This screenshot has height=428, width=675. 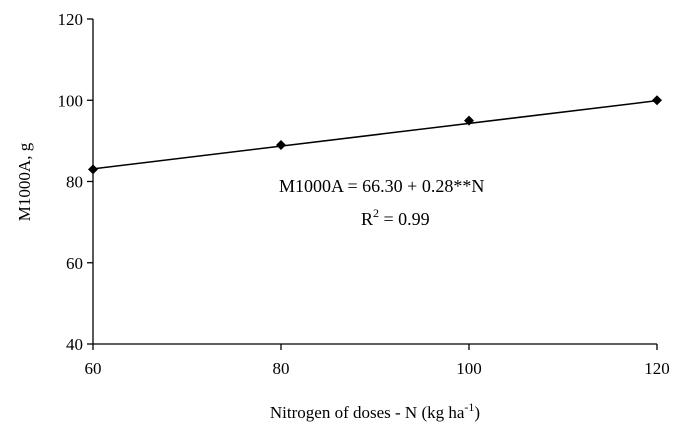 I want to click on r-squared-prefix: R, so click(x=367, y=219).